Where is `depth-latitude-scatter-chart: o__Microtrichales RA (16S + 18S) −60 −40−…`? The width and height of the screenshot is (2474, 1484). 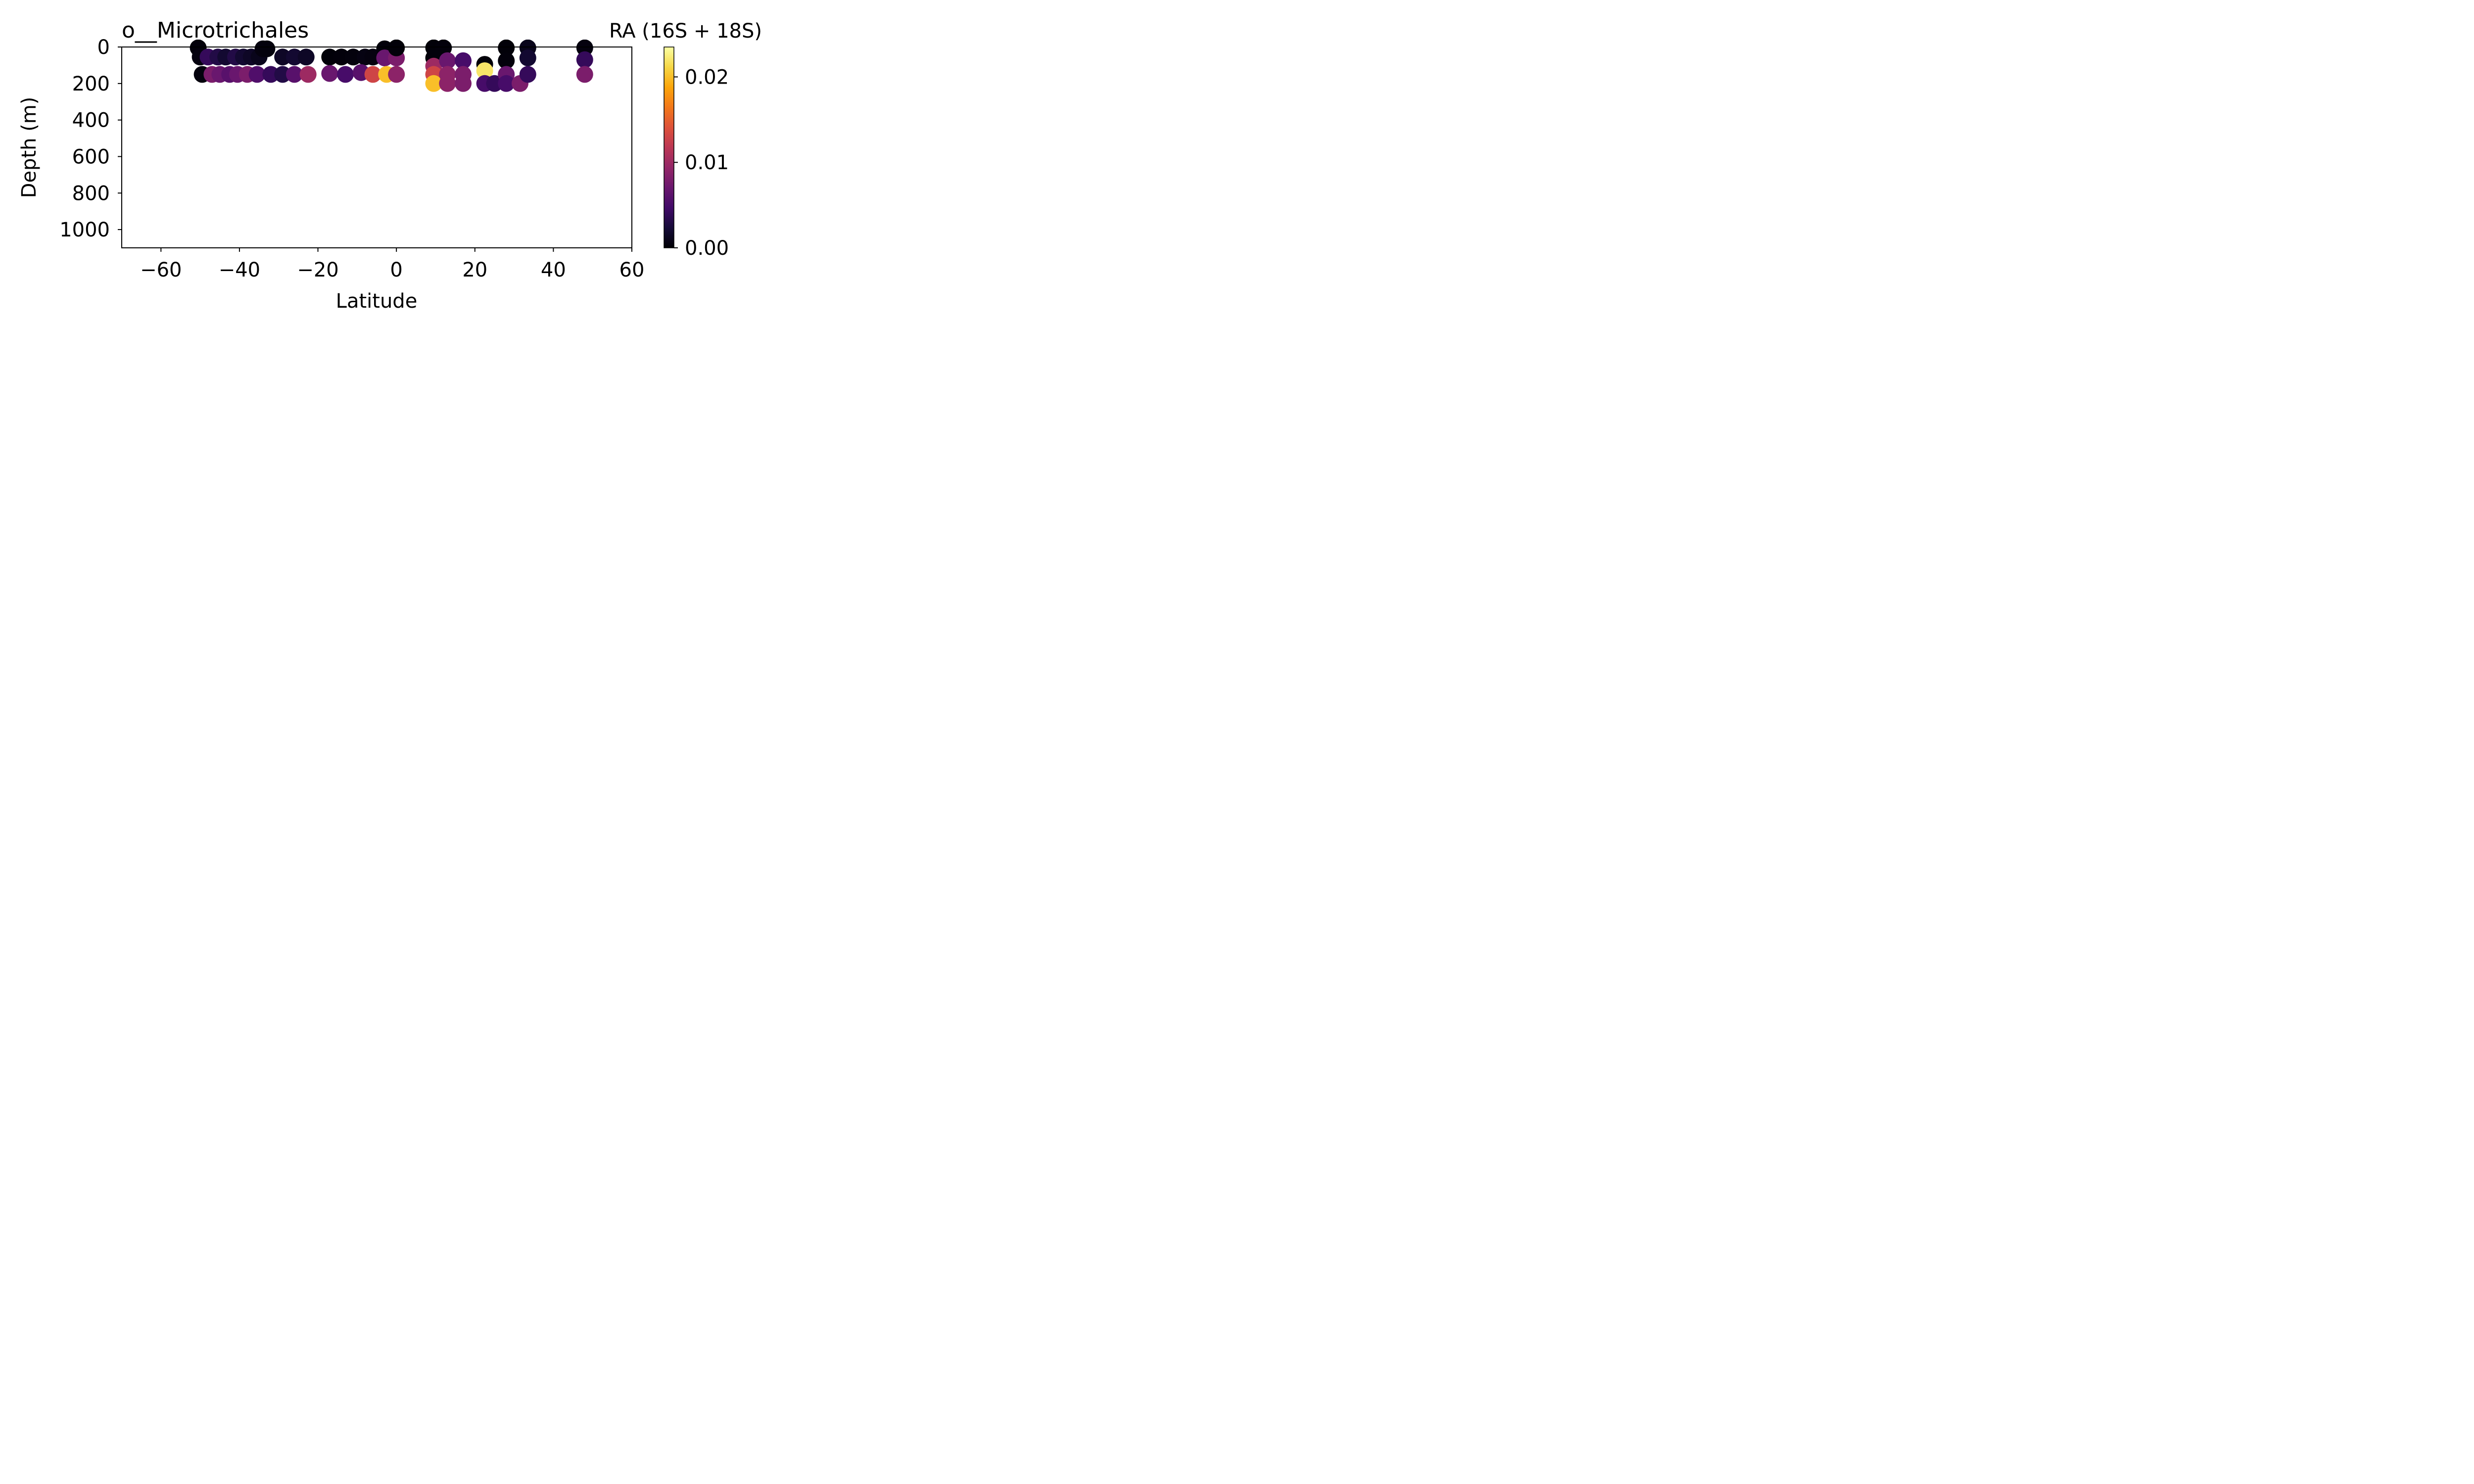 depth-latitude-scatter-chart: o__Microtrichales RA (16S + 18S) −60 −40−… is located at coordinates (390, 165).